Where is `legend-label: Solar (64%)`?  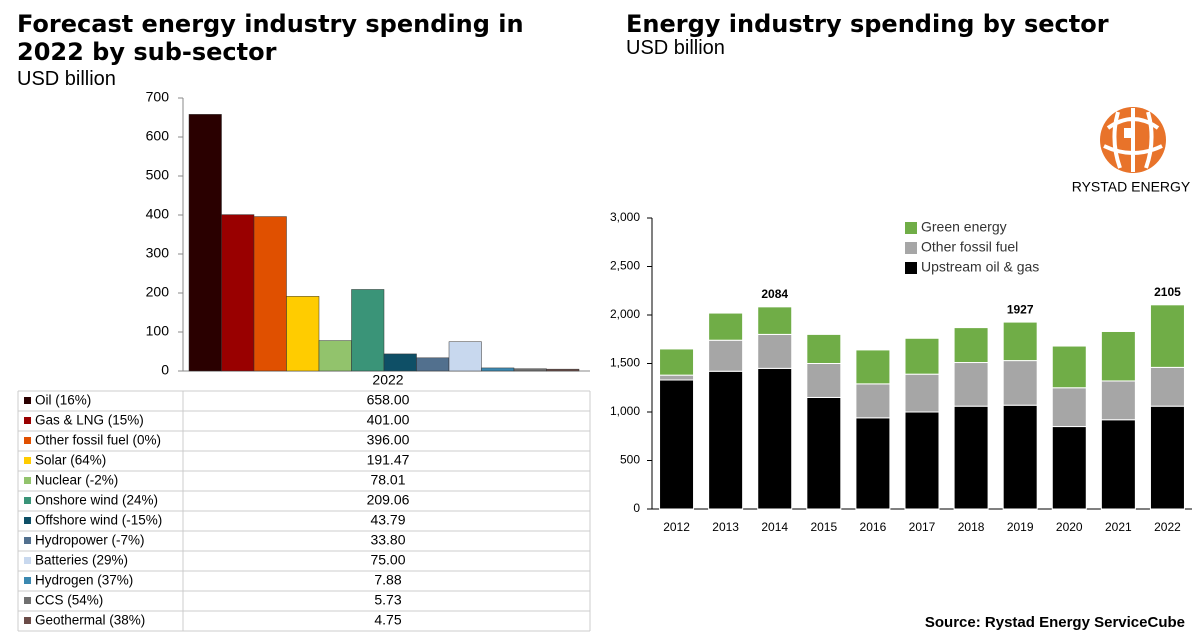 legend-label: Solar (64%) is located at coordinates (70, 460).